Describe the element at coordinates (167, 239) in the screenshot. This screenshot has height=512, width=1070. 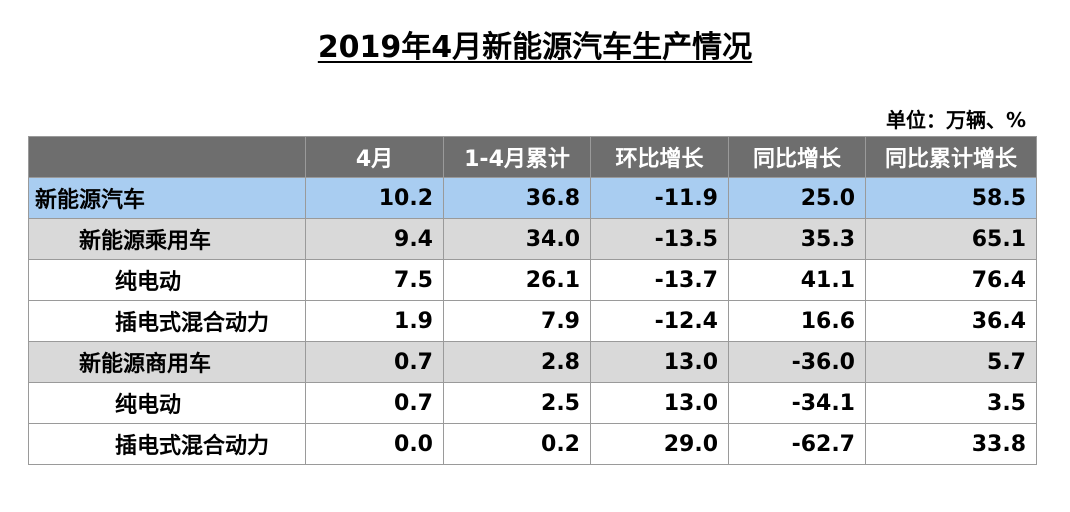
I see `row-label: 新能源乘用车` at that location.